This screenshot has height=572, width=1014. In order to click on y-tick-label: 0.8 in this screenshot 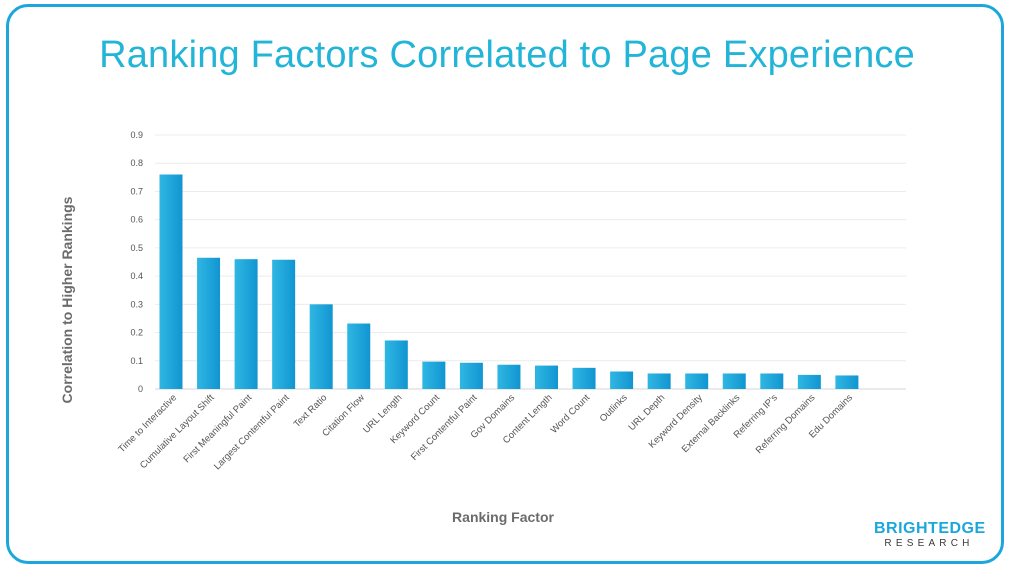, I will do `click(136, 163)`.